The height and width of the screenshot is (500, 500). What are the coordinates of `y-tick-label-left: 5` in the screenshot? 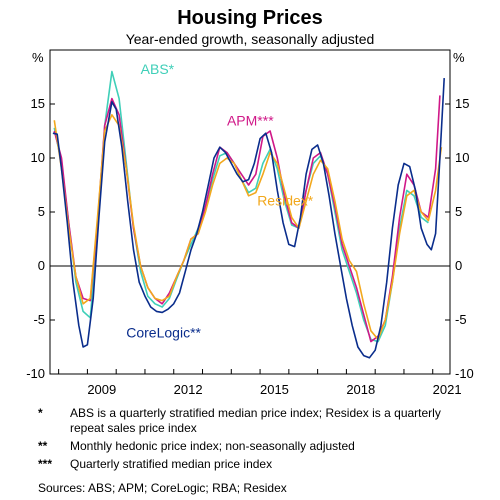 It's located at (41, 211).